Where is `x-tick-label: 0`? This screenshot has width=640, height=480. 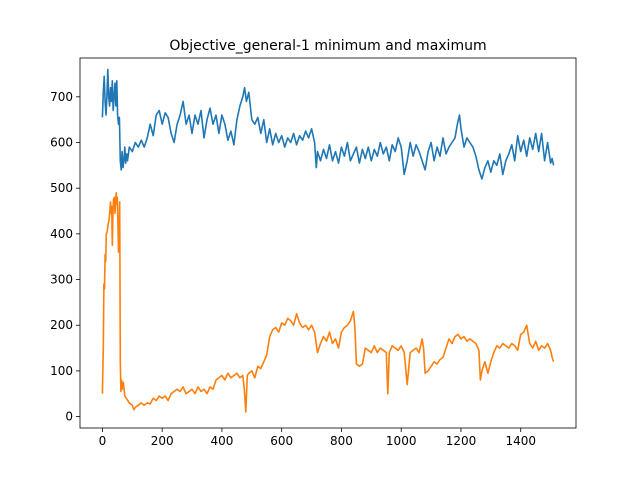
x-tick-label: 0 is located at coordinates (103, 441).